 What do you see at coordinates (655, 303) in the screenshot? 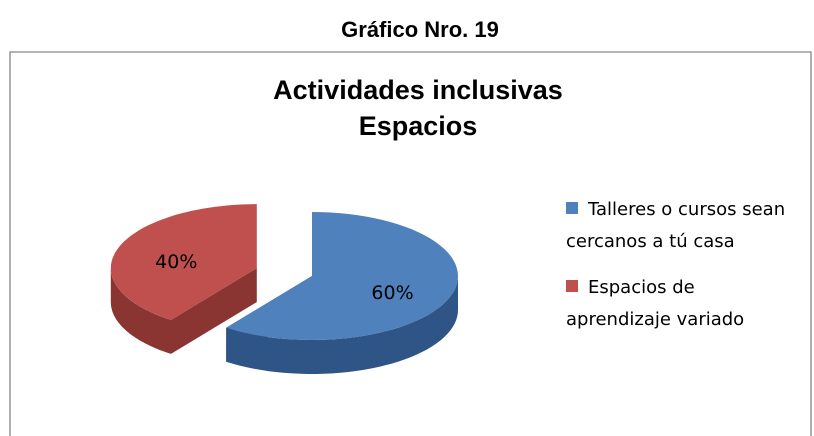
I see `legend-label: Espacios de aprendizaje variado` at bounding box center [655, 303].